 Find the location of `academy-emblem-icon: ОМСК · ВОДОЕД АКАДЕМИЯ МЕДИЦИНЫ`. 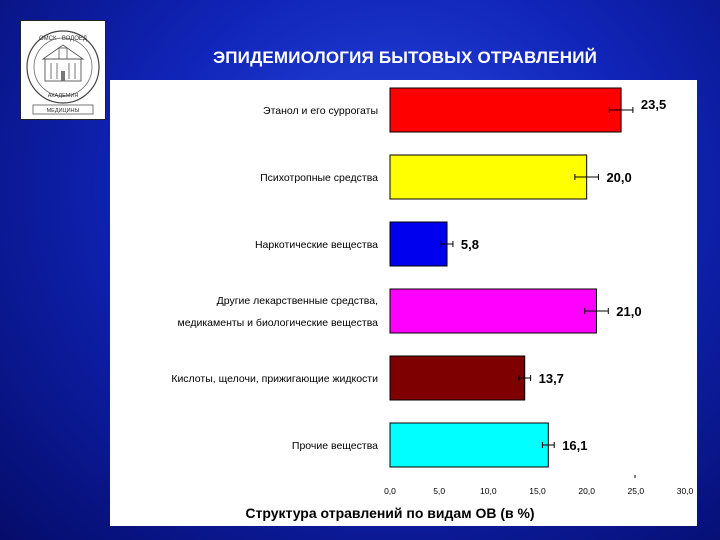

academy-emblem-icon: ОМСК · ВОДОЕД АКАДЕМИЯ МЕДИЦИНЫ is located at coordinates (63, 72).